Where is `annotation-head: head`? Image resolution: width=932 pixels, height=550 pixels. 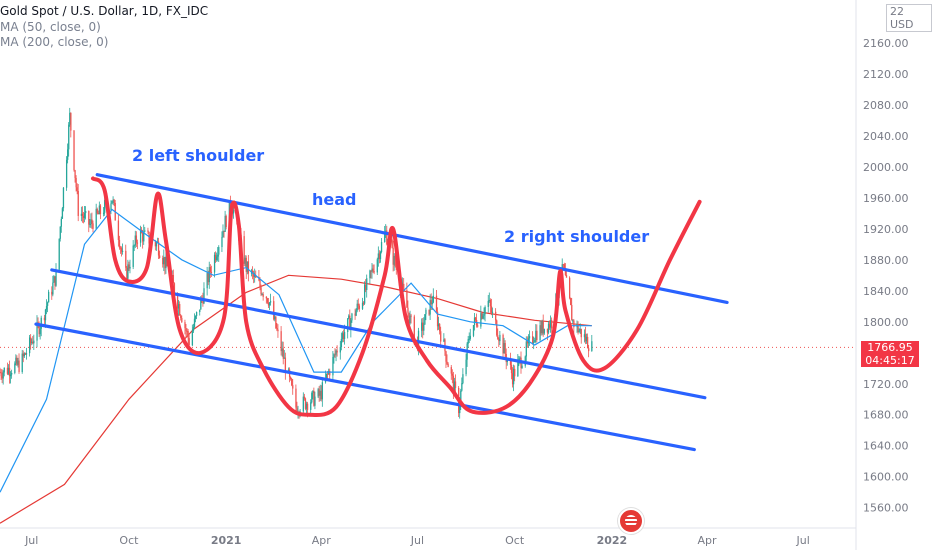 annotation-head: head is located at coordinates (334, 199).